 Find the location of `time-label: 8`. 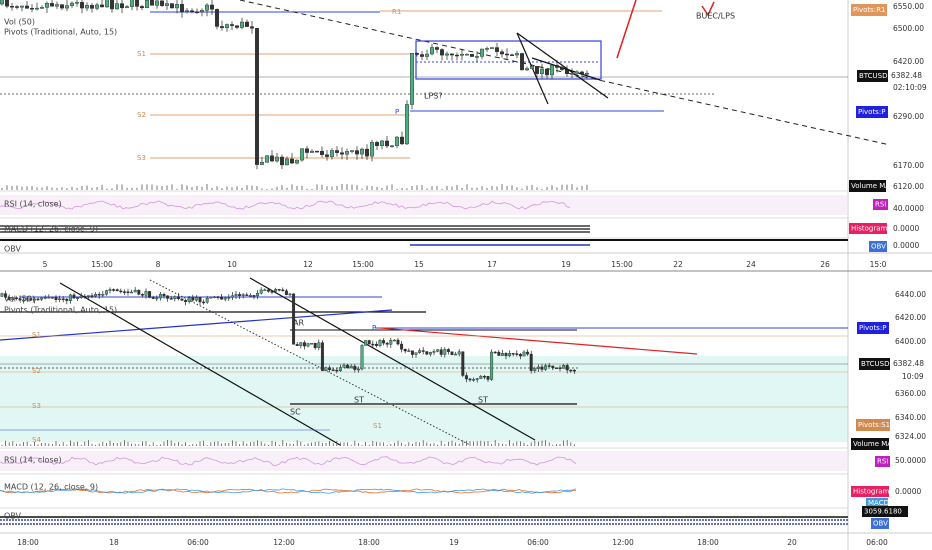

time-label: 8 is located at coordinates (158, 264).